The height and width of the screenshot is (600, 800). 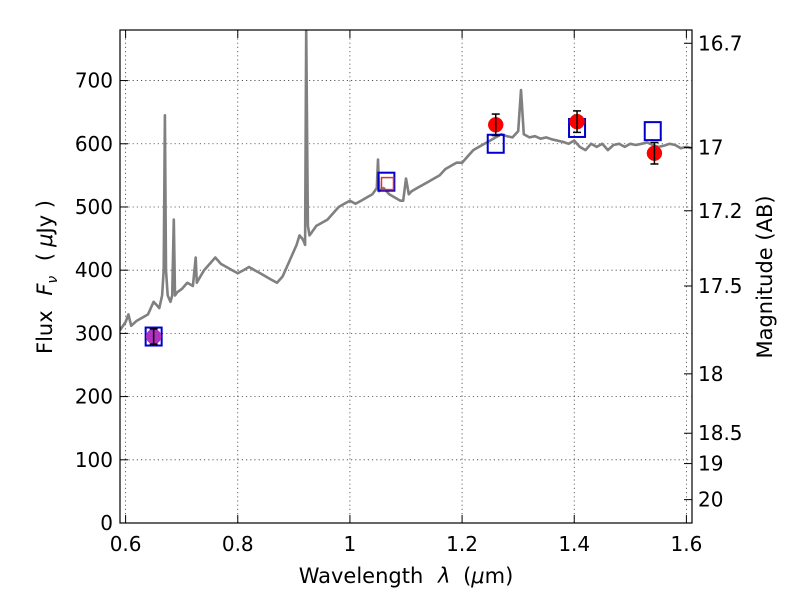 I want to click on y-tick-label: 100, so click(x=94, y=460).